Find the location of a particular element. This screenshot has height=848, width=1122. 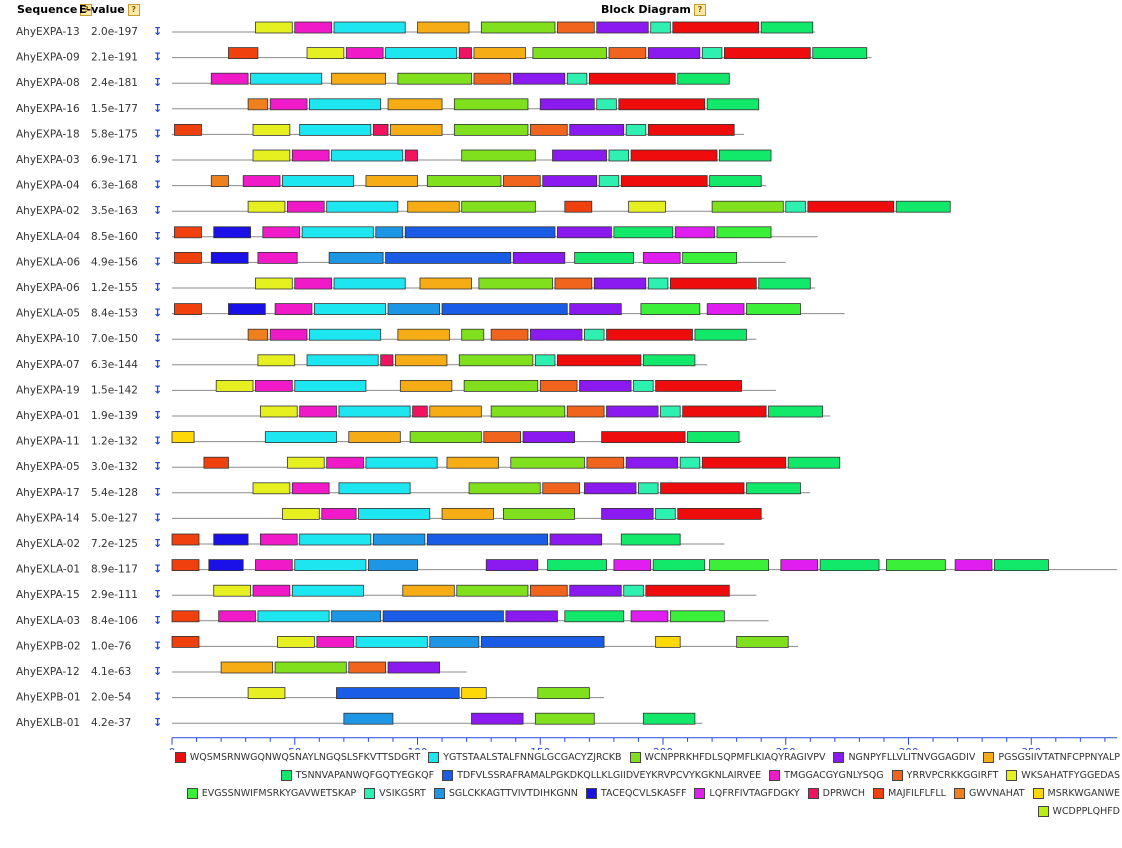

legend-item: LQFRFIVTAGFDGKY is located at coordinates (747, 793).